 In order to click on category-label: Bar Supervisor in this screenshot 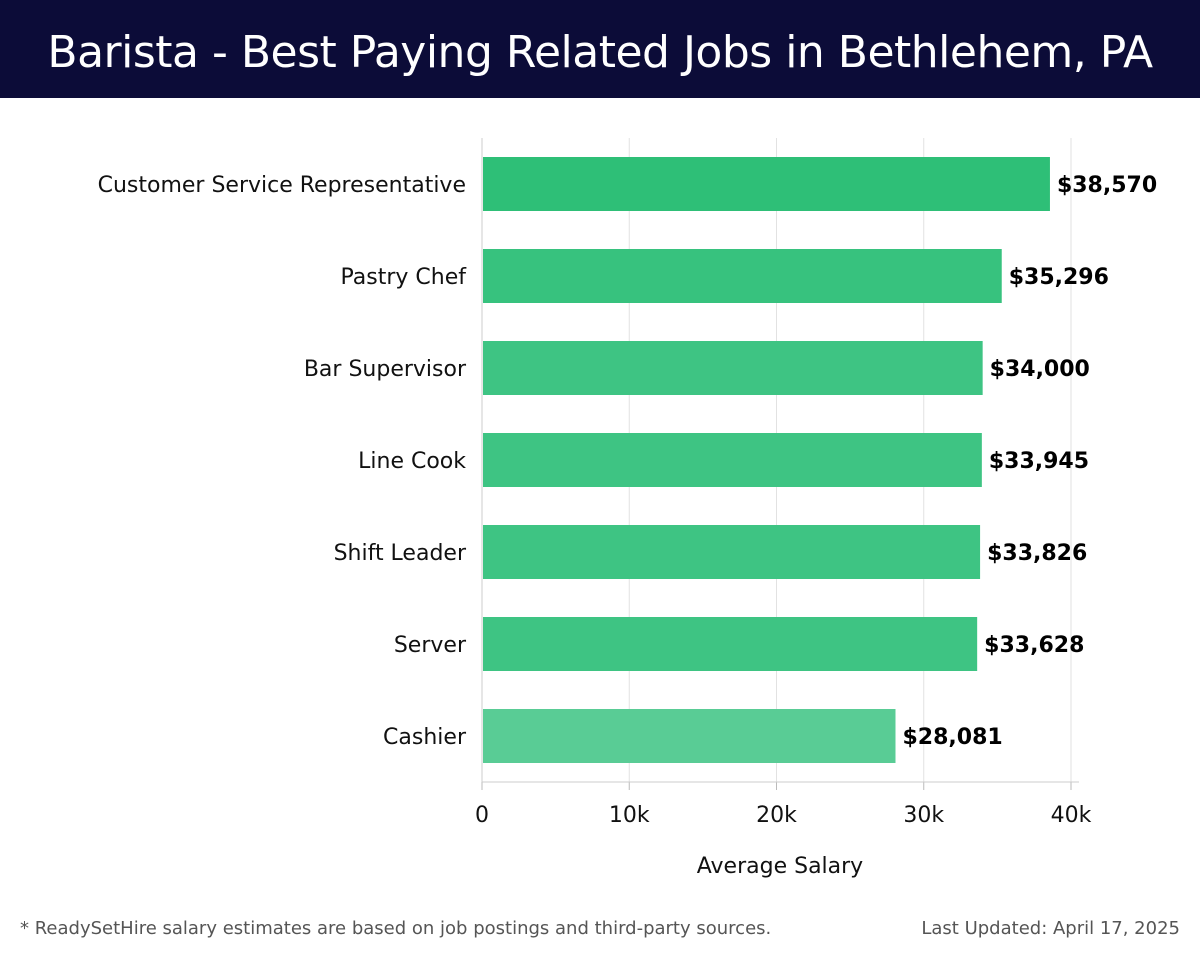, I will do `click(385, 369)`.